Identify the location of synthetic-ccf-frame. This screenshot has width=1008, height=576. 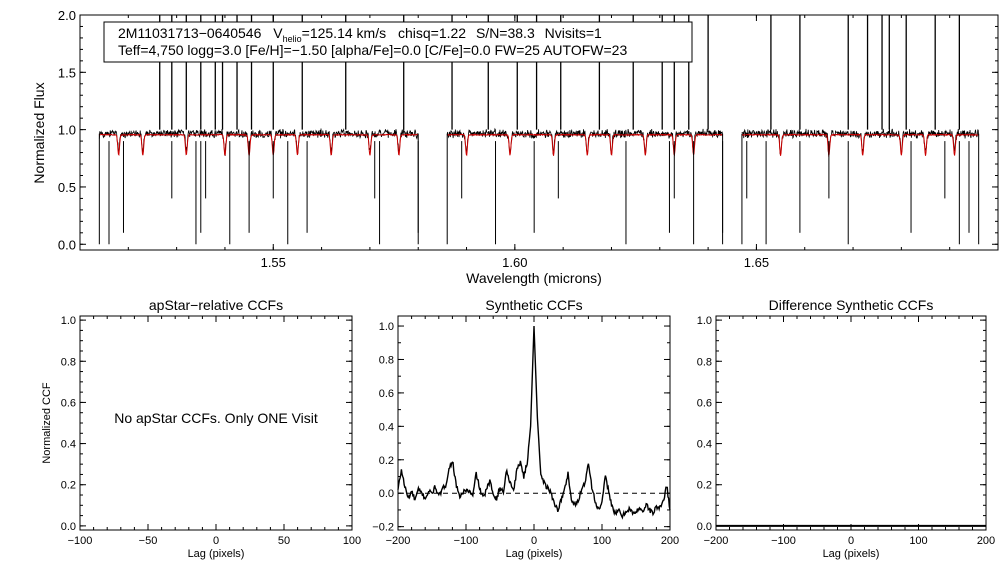
(534, 423).